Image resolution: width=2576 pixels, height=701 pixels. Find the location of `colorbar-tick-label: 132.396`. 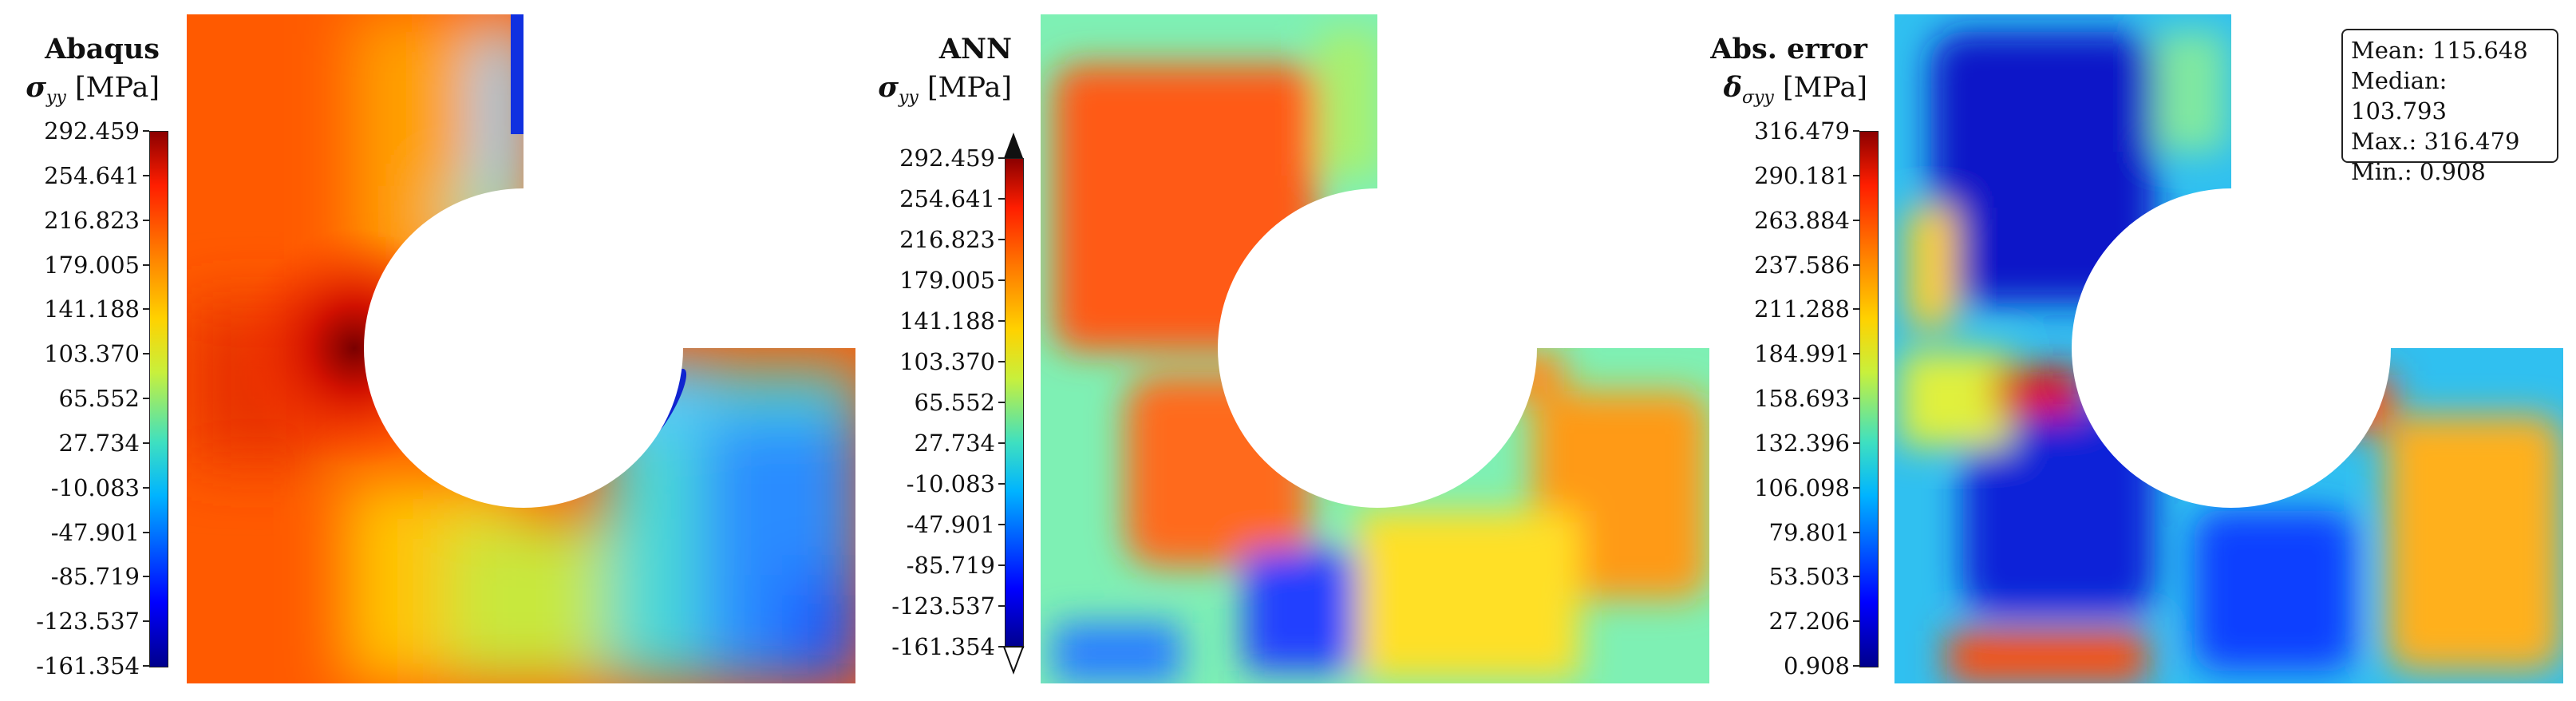

colorbar-tick-label: 132.396 is located at coordinates (1802, 443).